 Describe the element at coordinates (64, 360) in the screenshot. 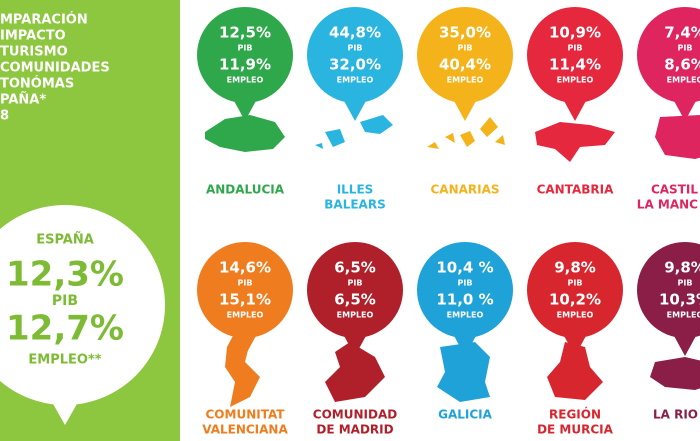

I see `spain-empleo-label: EMPLEO**` at that location.